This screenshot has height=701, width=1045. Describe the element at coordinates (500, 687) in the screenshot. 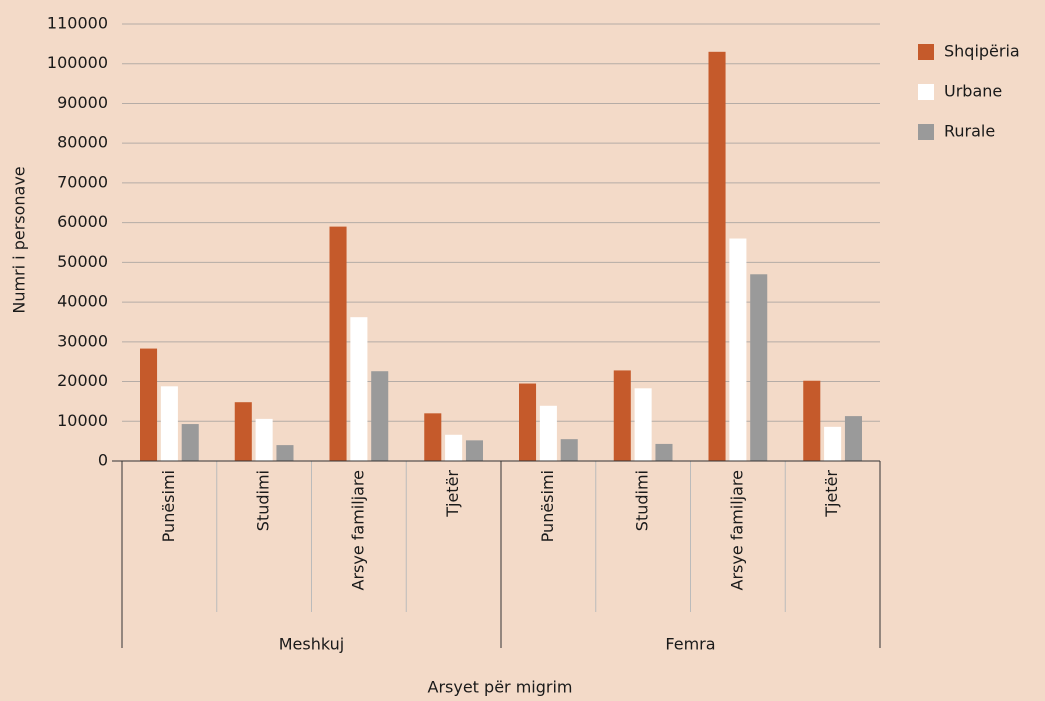

I see `x-axis-title: Arsyet për migrim` at that location.